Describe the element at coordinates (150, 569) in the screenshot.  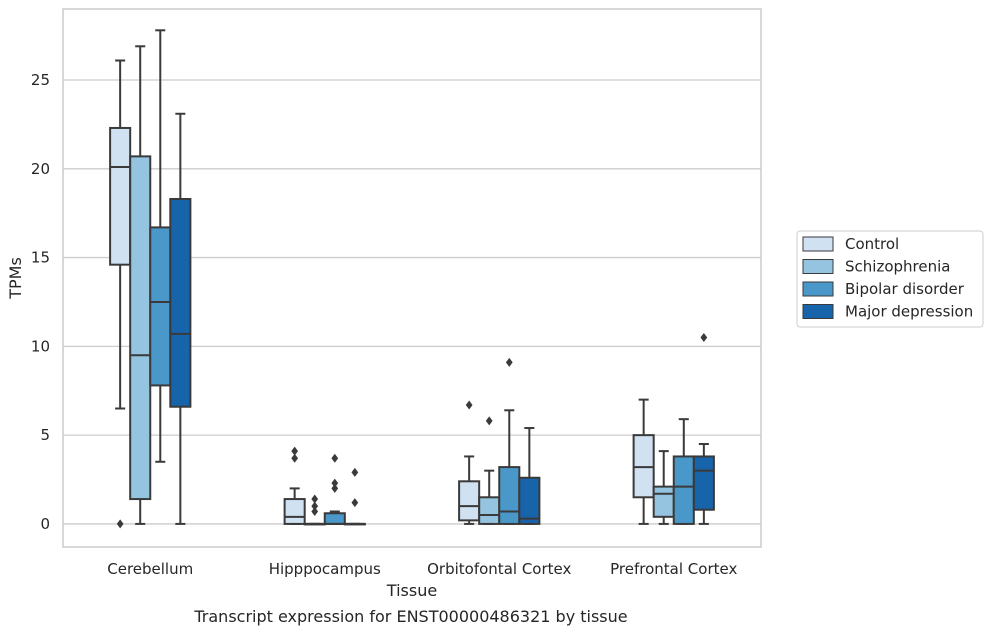
I see `x-tick-label: Cerebellum` at that location.